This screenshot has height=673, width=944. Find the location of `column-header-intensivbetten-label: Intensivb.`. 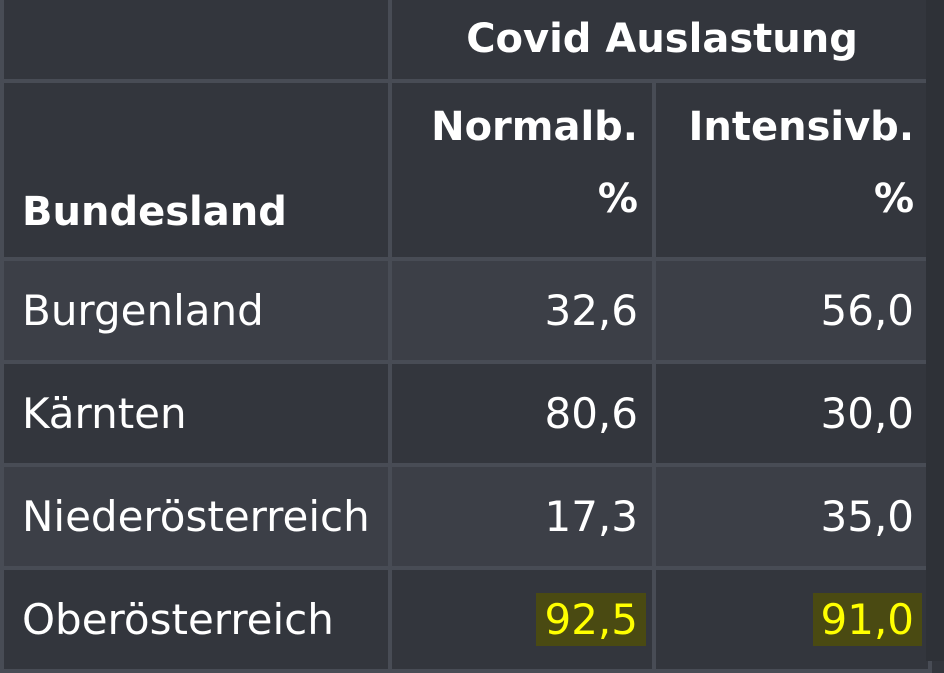

column-header-intensivbetten-label: Intensivb. is located at coordinates (801, 127).